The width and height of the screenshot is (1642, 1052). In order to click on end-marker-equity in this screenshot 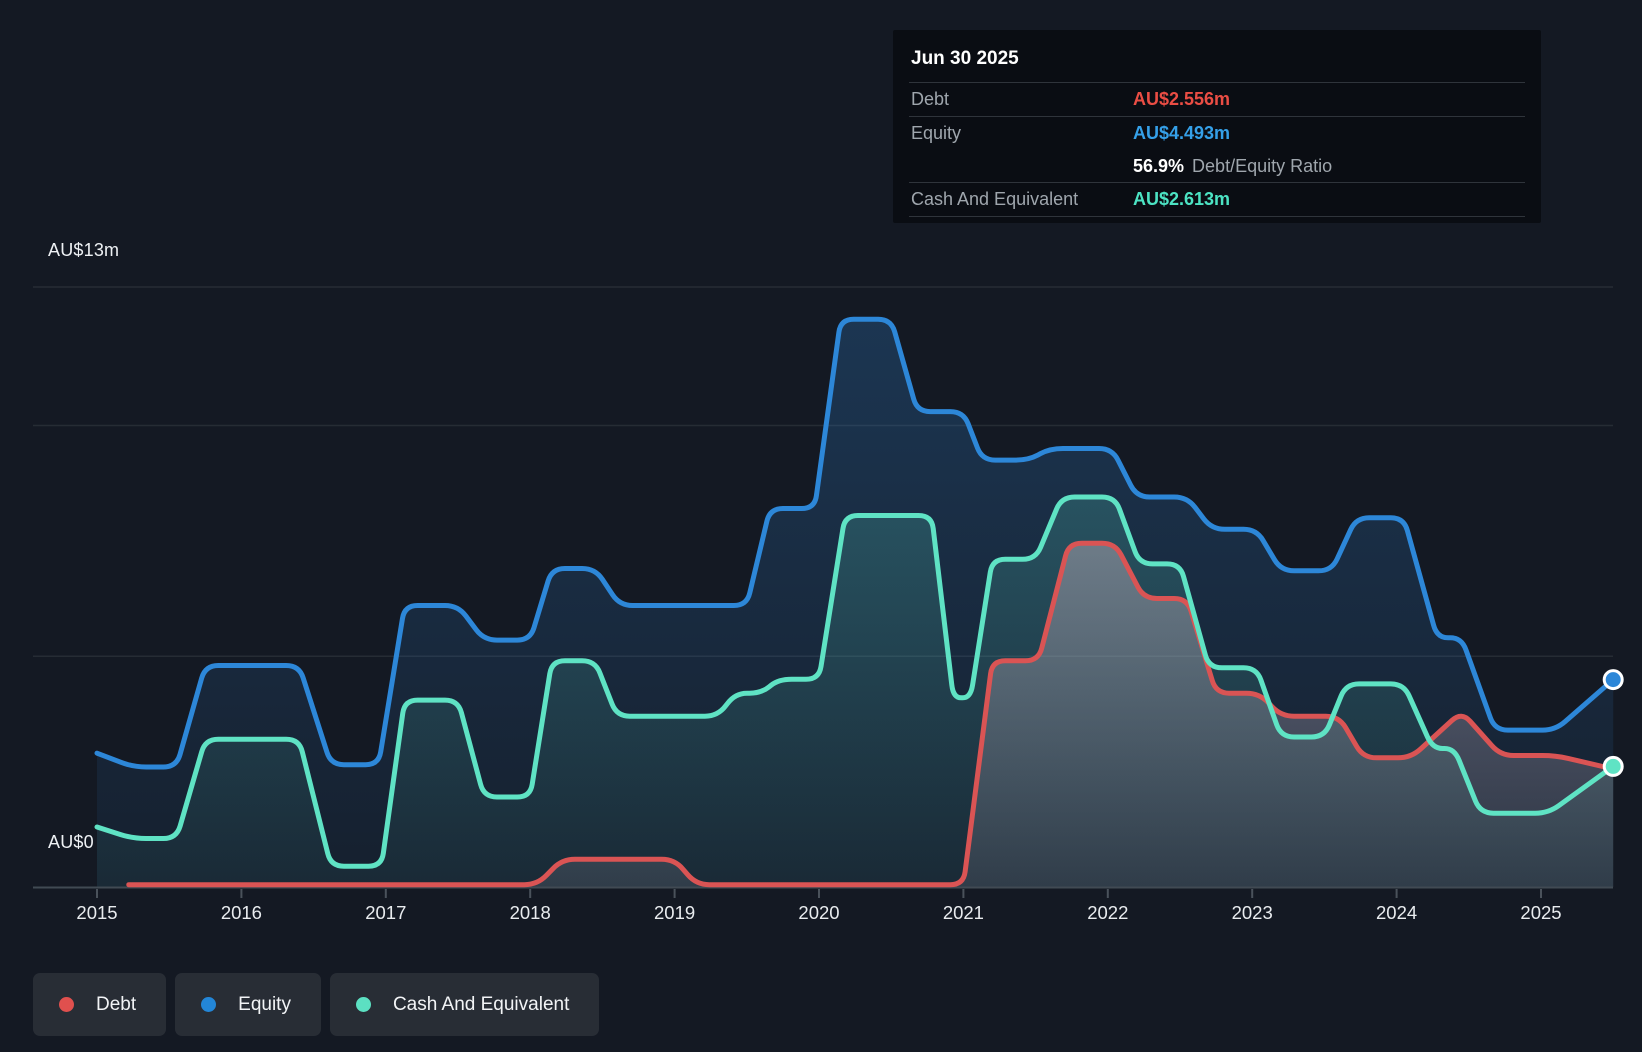, I will do `click(1613, 680)`.